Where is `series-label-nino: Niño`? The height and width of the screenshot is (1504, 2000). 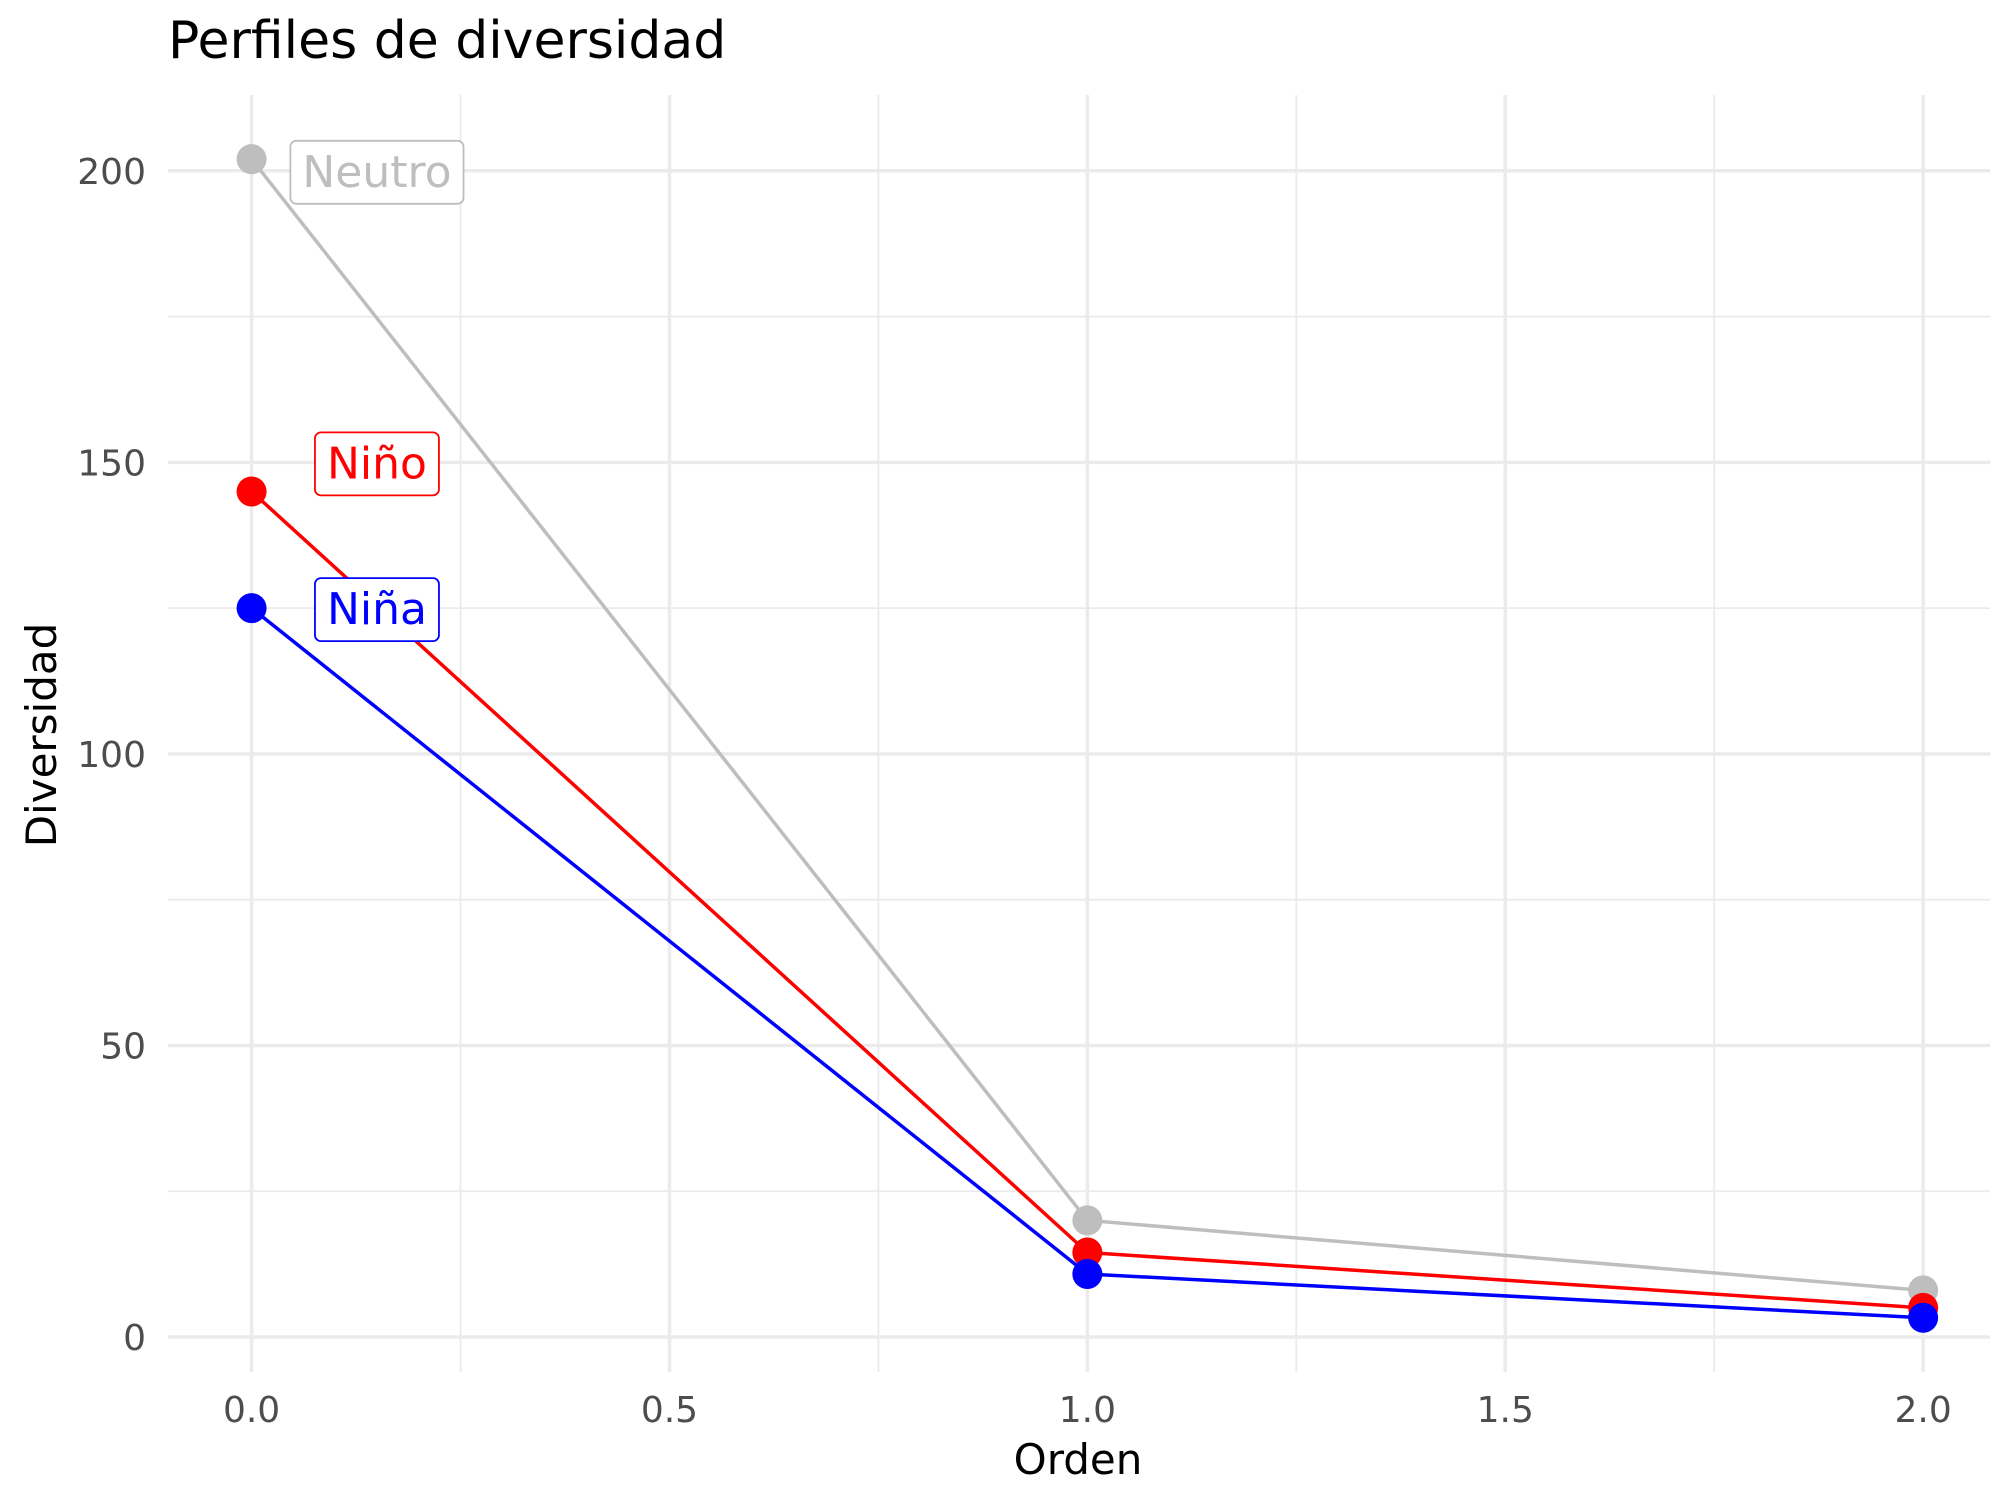
series-label-nino: Niño is located at coordinates (377, 464).